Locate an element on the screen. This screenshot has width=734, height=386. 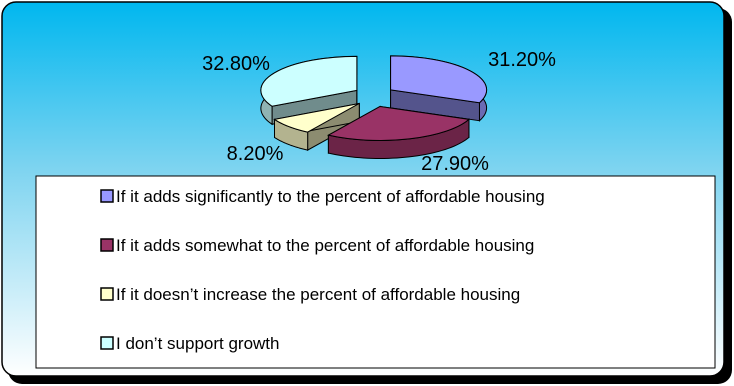
data-label-3: 8.20% is located at coordinates (255, 154).